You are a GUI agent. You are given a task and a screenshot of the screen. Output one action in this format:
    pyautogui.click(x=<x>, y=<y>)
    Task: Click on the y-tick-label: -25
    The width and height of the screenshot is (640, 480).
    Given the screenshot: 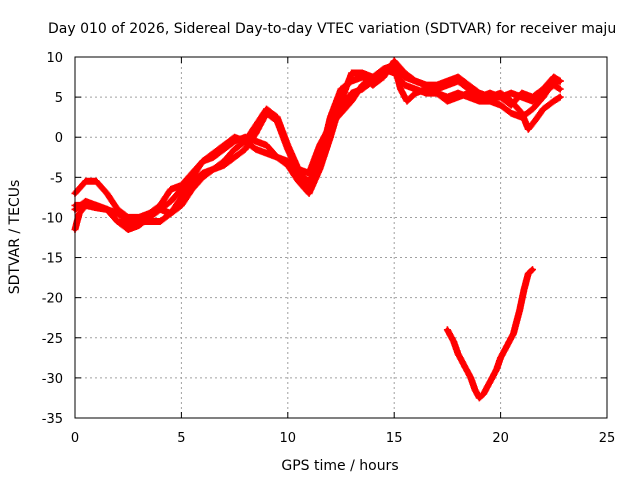 What is the action you would take?
    pyautogui.click(x=52, y=339)
    